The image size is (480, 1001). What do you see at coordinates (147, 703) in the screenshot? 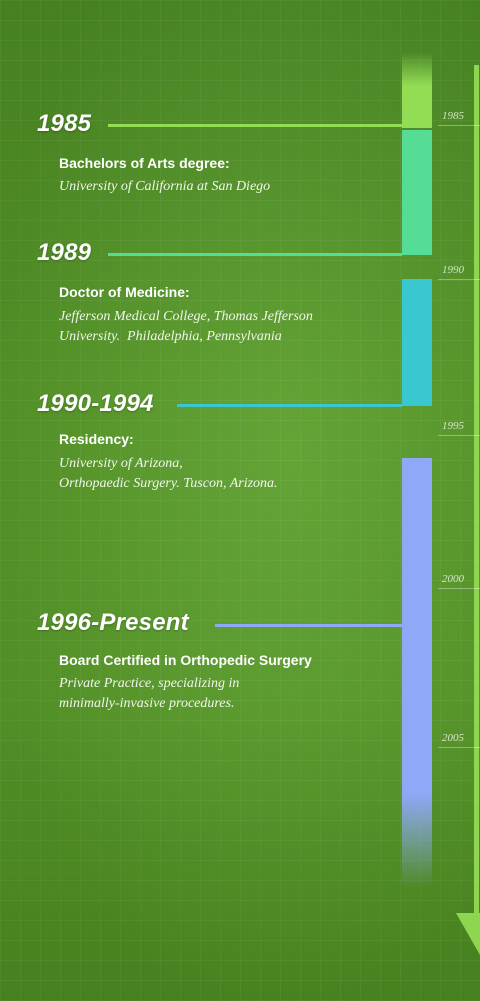
I see `entry-description-line: minimally-invasive procedures.` at bounding box center [147, 703].